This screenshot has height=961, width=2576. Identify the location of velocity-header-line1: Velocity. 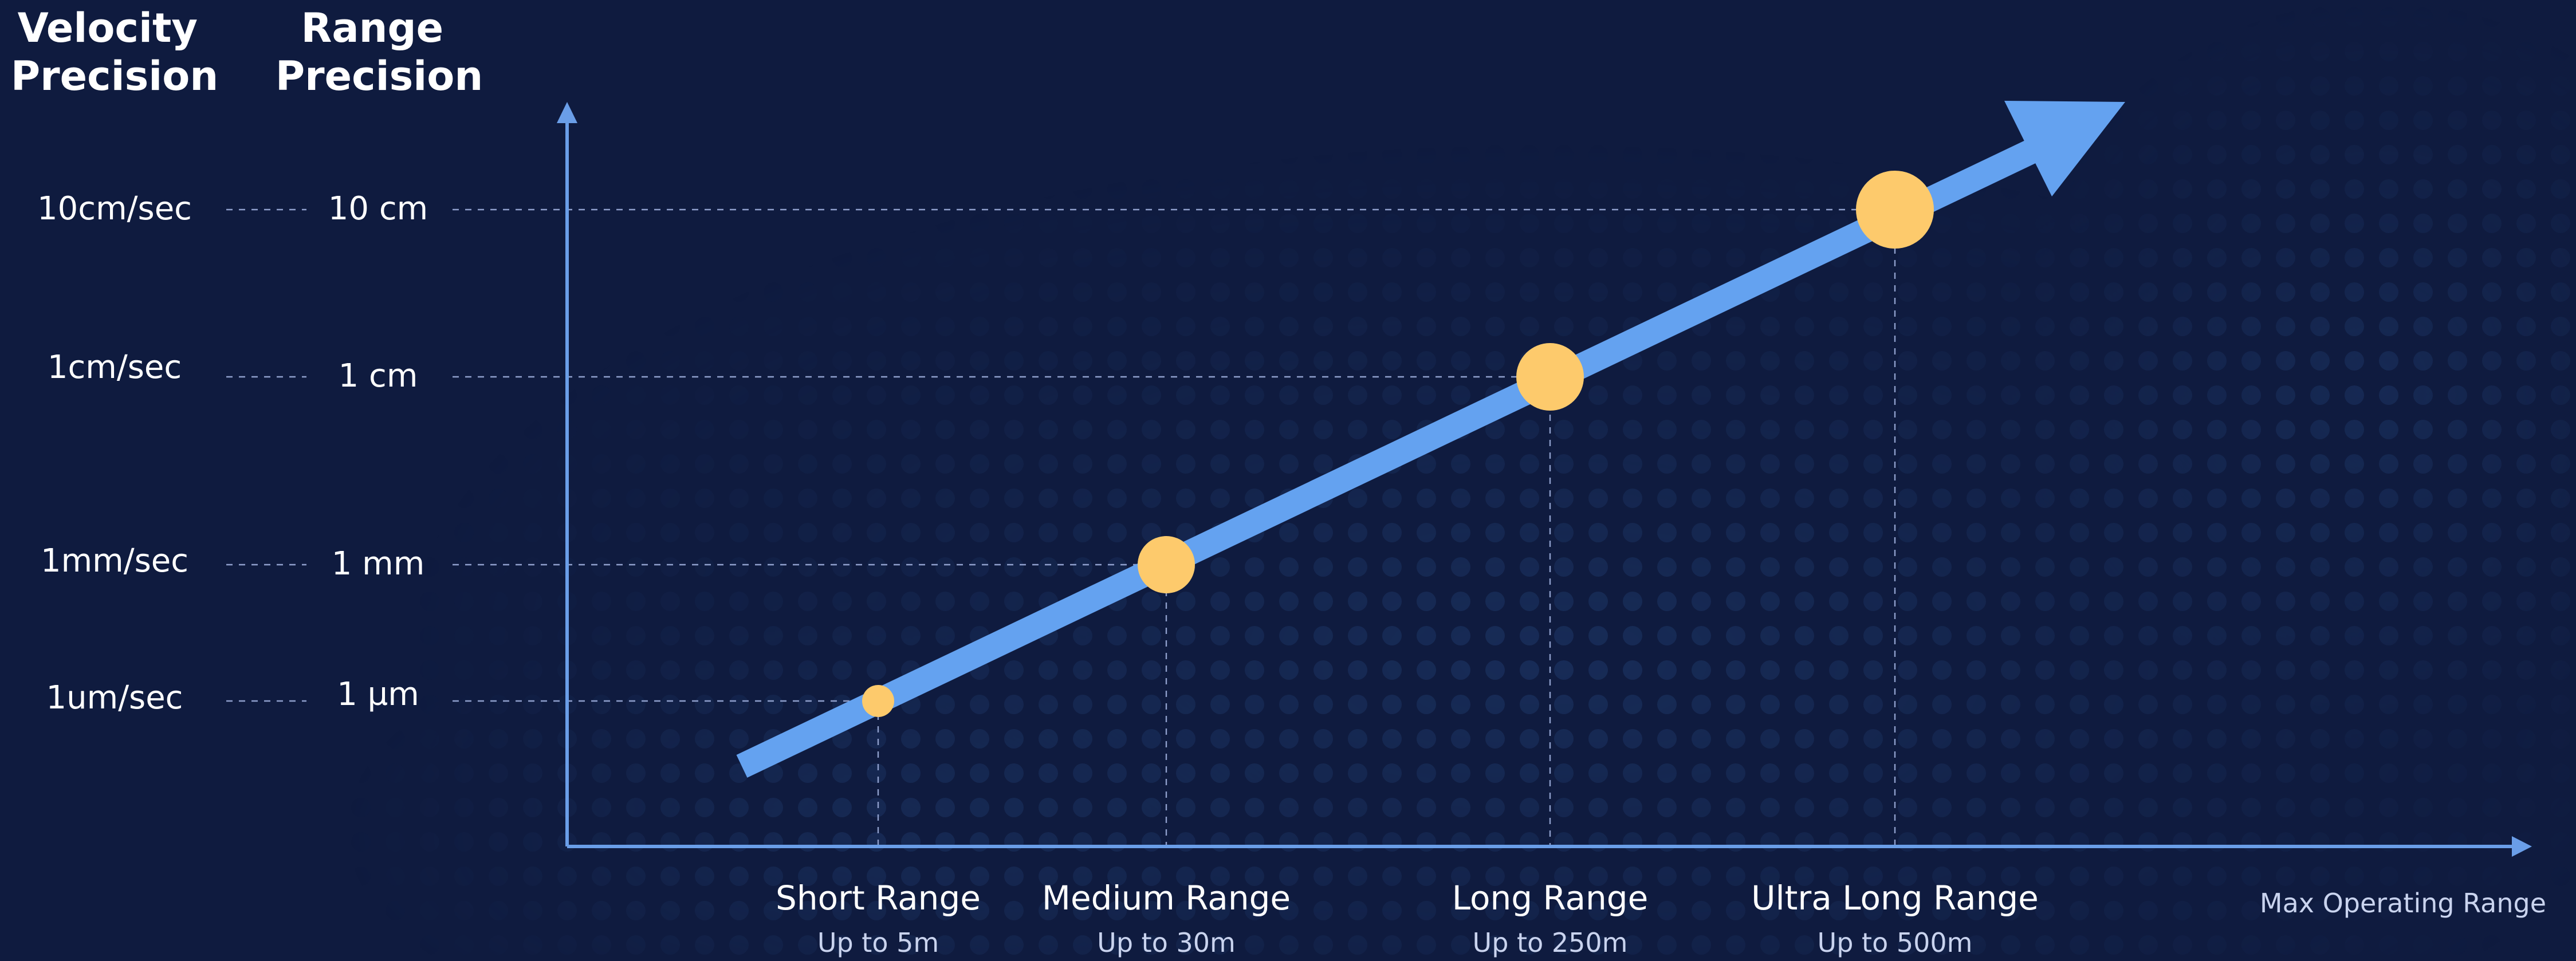
(108, 28).